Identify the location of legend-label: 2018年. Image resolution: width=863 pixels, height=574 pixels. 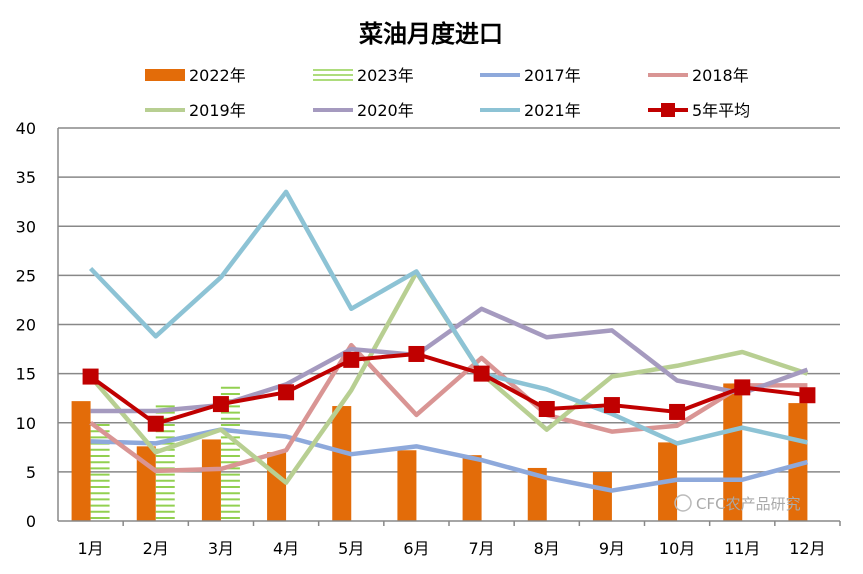
(720, 75).